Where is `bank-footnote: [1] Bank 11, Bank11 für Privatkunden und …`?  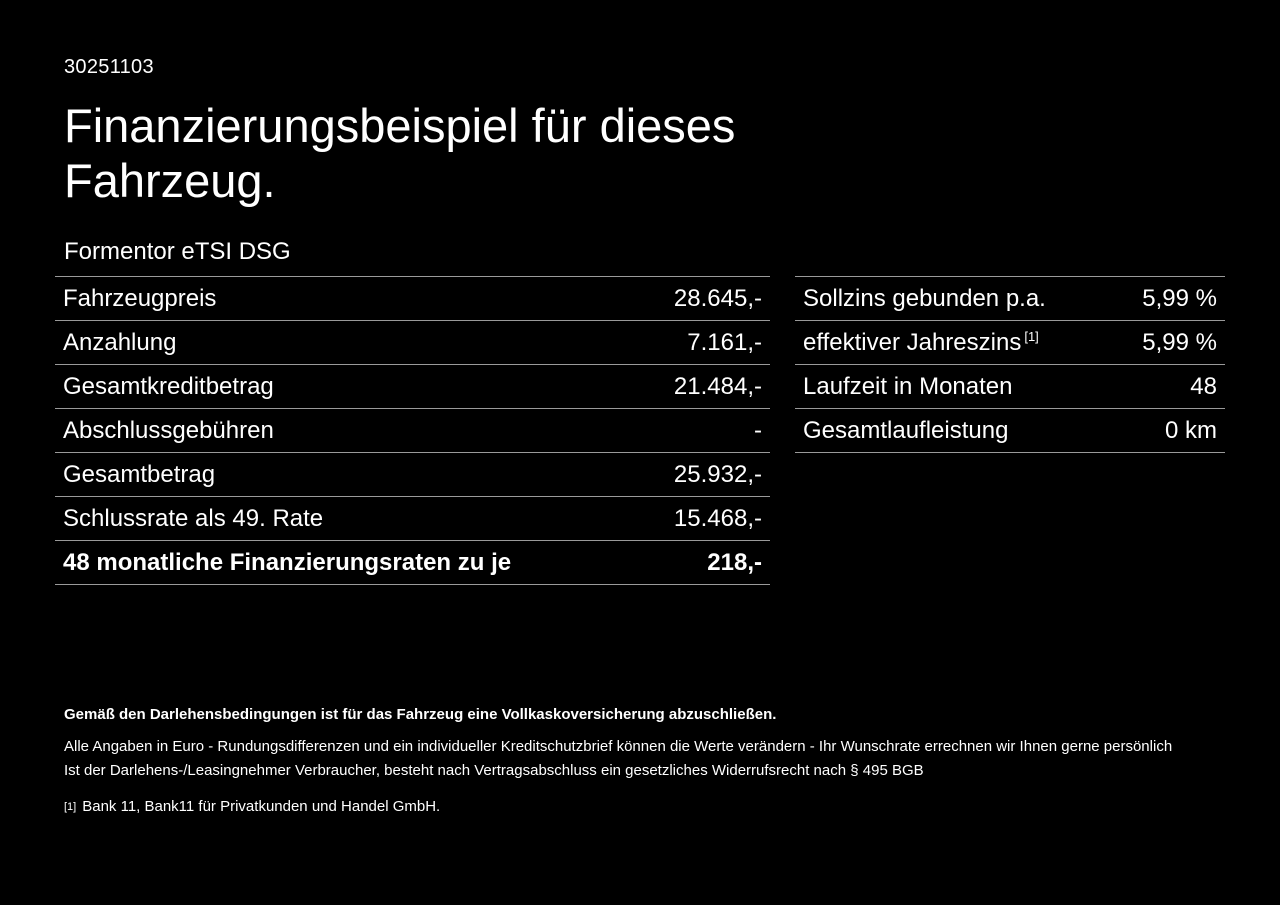 bank-footnote: [1] Bank 11, Bank11 für Privatkunden und … is located at coordinates (644, 807).